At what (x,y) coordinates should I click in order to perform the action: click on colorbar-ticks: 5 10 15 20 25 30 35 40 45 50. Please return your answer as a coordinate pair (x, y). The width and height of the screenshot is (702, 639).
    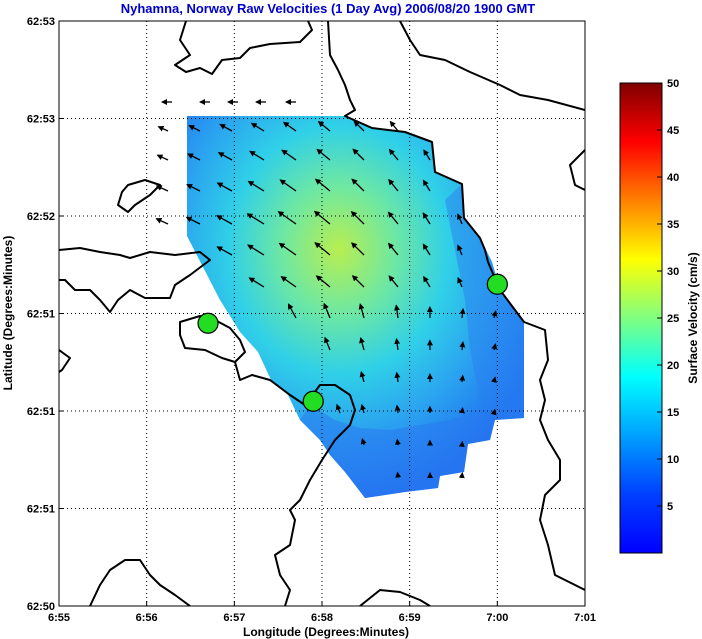
    Looking at the image, I should click on (668, 295).